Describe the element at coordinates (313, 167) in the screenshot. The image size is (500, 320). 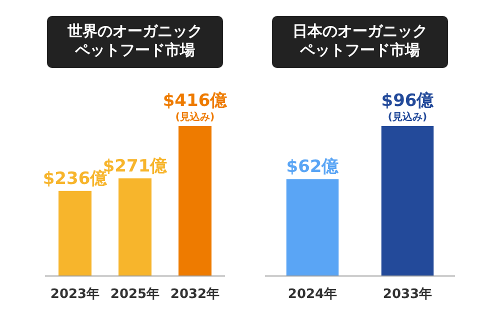
I see `data-label: $62億` at that location.